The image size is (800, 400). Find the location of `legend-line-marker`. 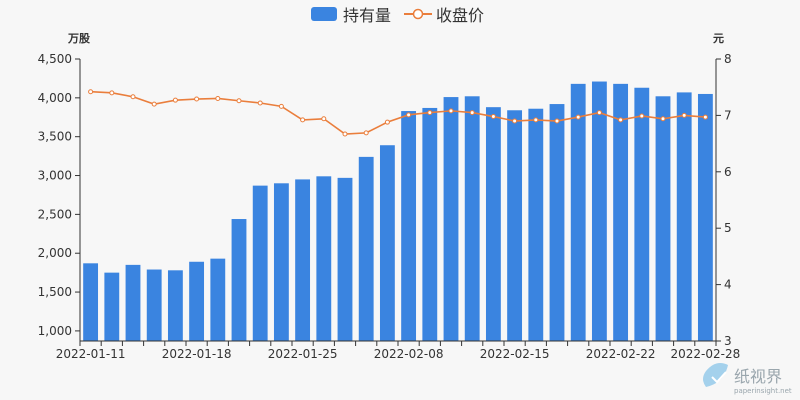

legend-line-marker is located at coordinates (418, 14).